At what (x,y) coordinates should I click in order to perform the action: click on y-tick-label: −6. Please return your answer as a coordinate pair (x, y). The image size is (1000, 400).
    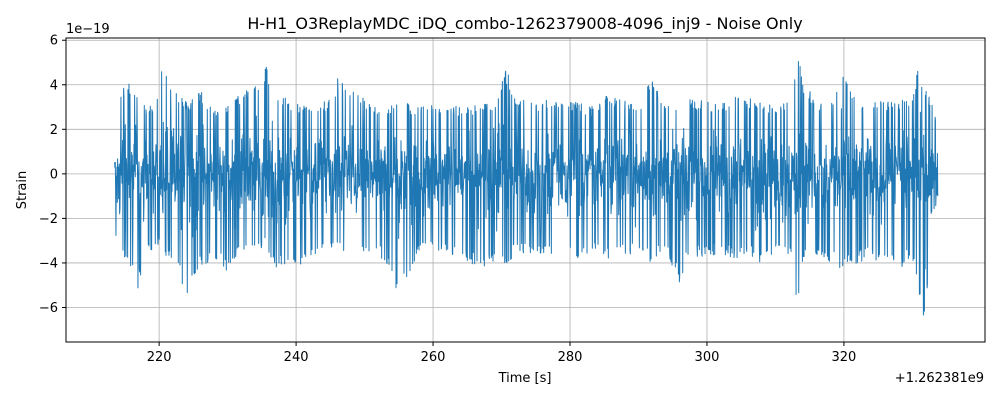
    Looking at the image, I should click on (48, 308).